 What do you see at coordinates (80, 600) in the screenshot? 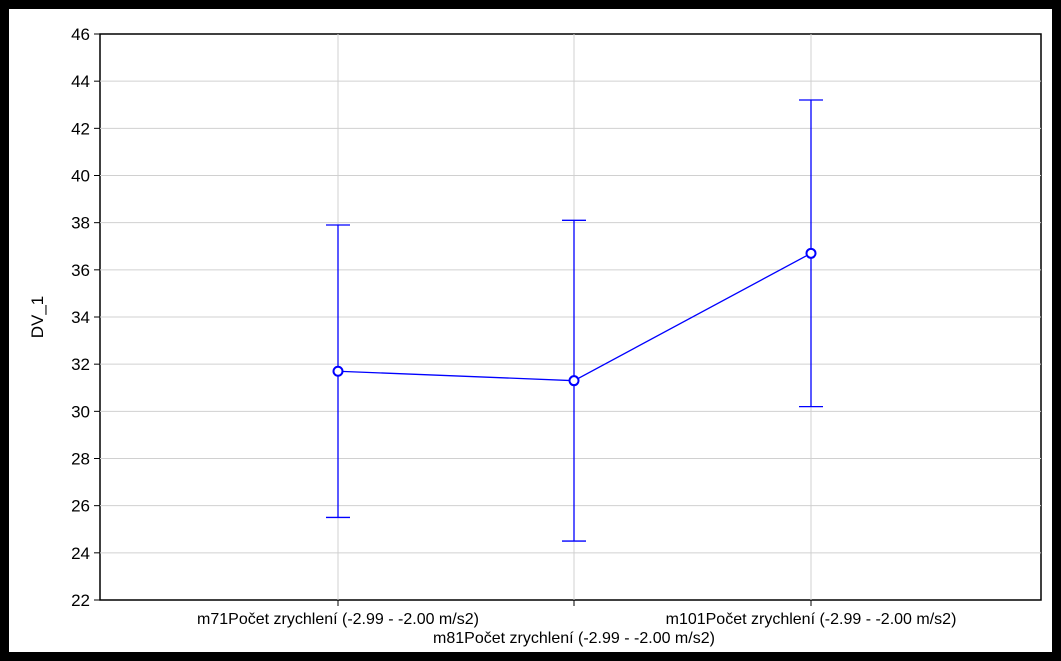
I see `y-tick-label: 22` at bounding box center [80, 600].